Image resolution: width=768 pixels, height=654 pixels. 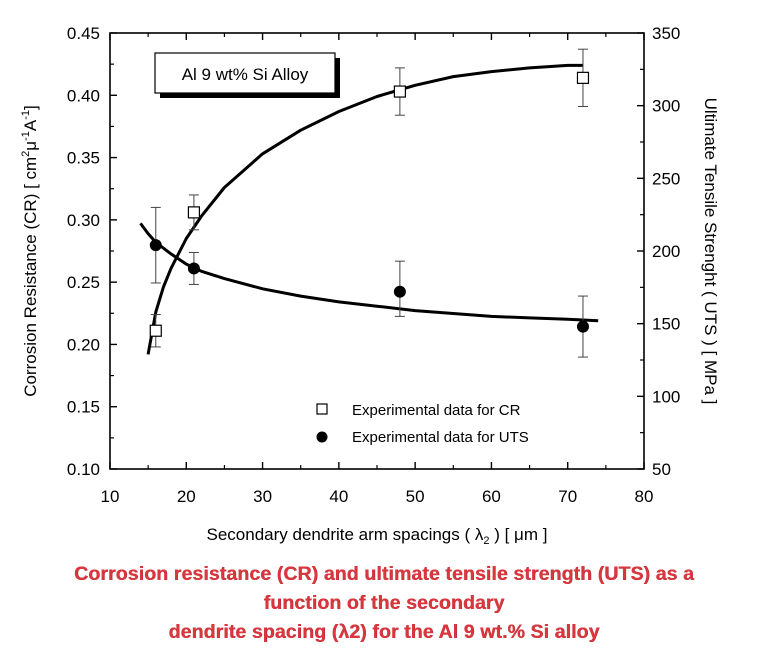 I want to click on x-tick-label: 60, so click(x=491, y=496).